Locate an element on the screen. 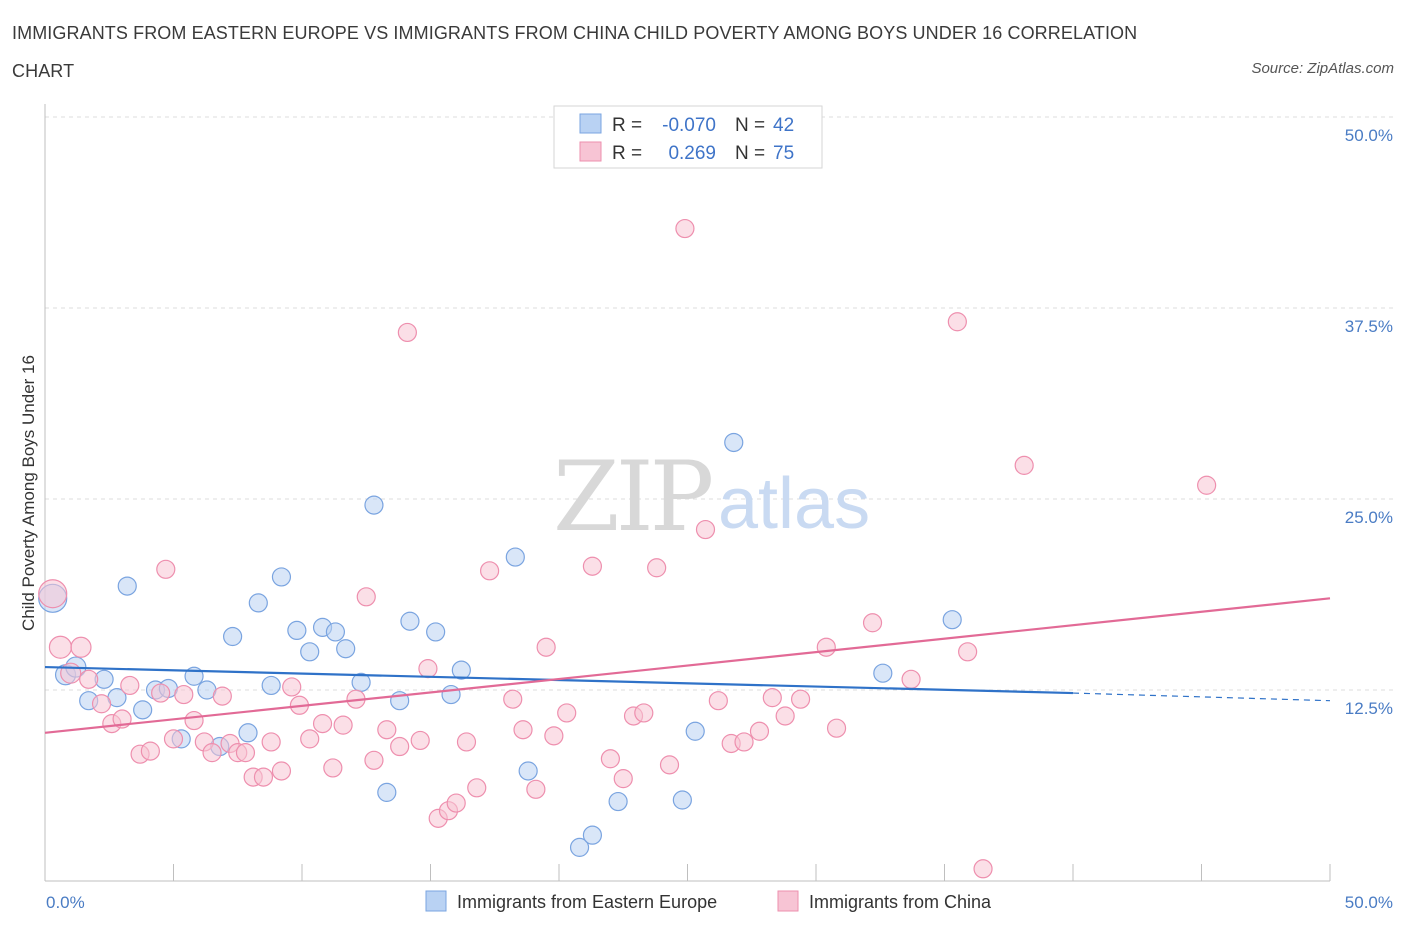 The height and width of the screenshot is (930, 1406). legend-n-value-1: 42 is located at coordinates (783, 125).